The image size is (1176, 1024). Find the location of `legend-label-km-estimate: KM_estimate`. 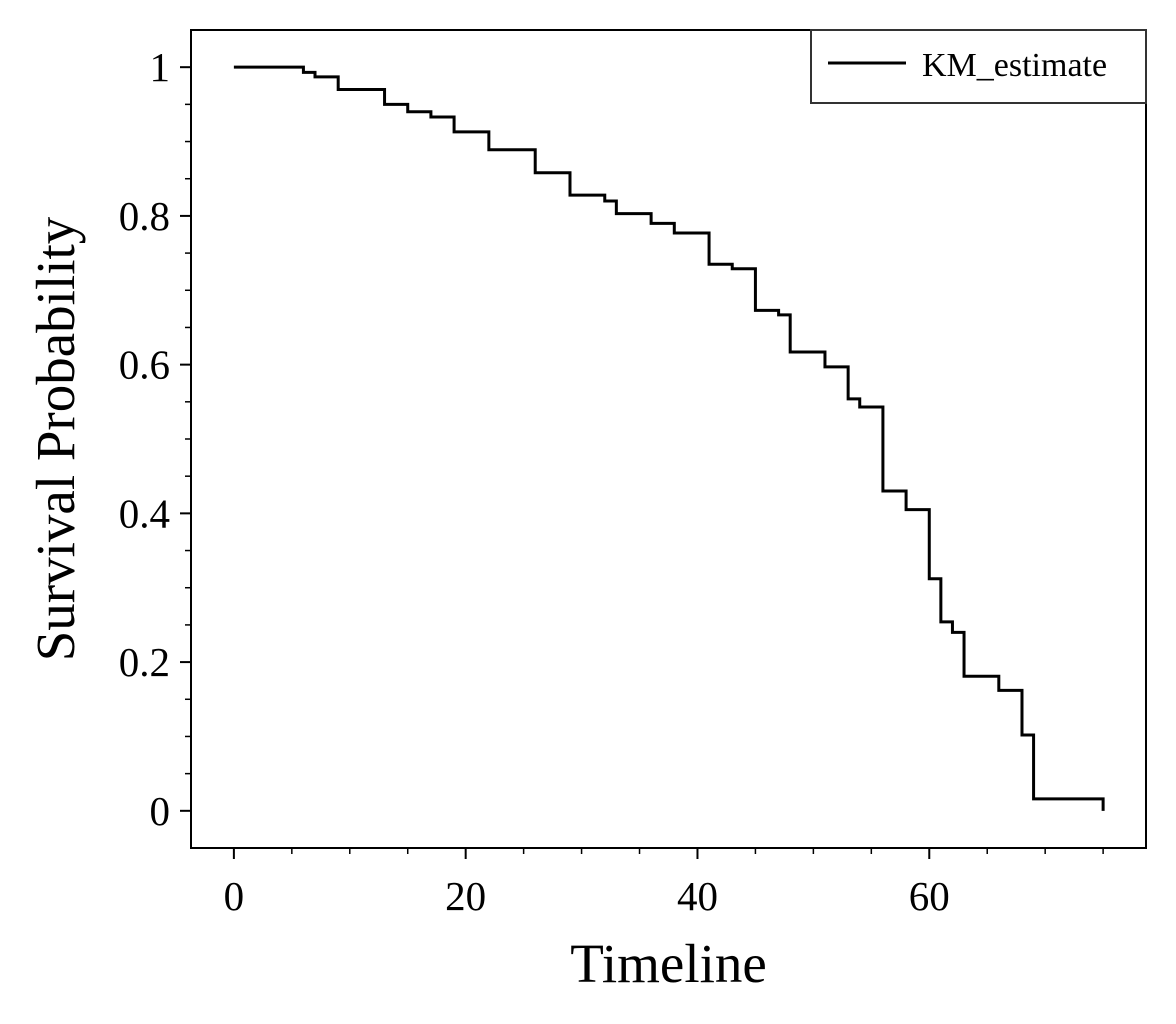

legend-label-km-estimate: KM_estimate is located at coordinates (1014, 65).